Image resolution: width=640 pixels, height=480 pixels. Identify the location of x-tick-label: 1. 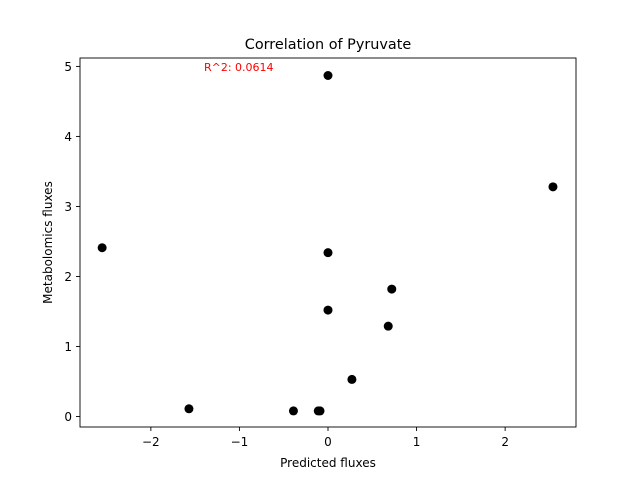
(417, 442).